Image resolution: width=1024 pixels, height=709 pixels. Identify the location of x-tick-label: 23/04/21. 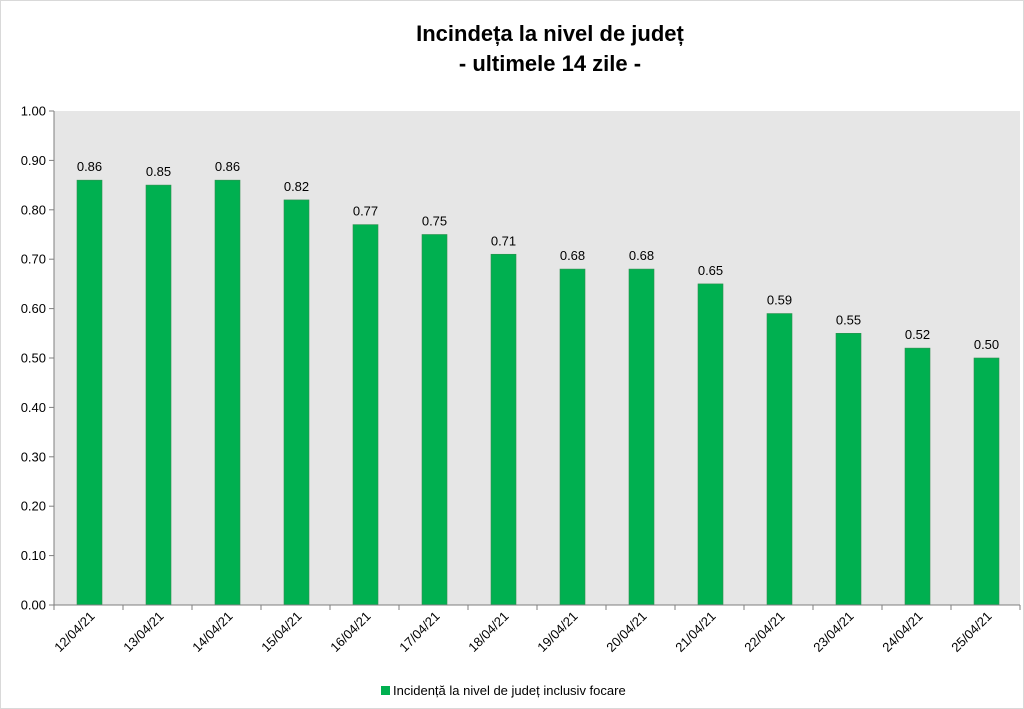
(833, 632).